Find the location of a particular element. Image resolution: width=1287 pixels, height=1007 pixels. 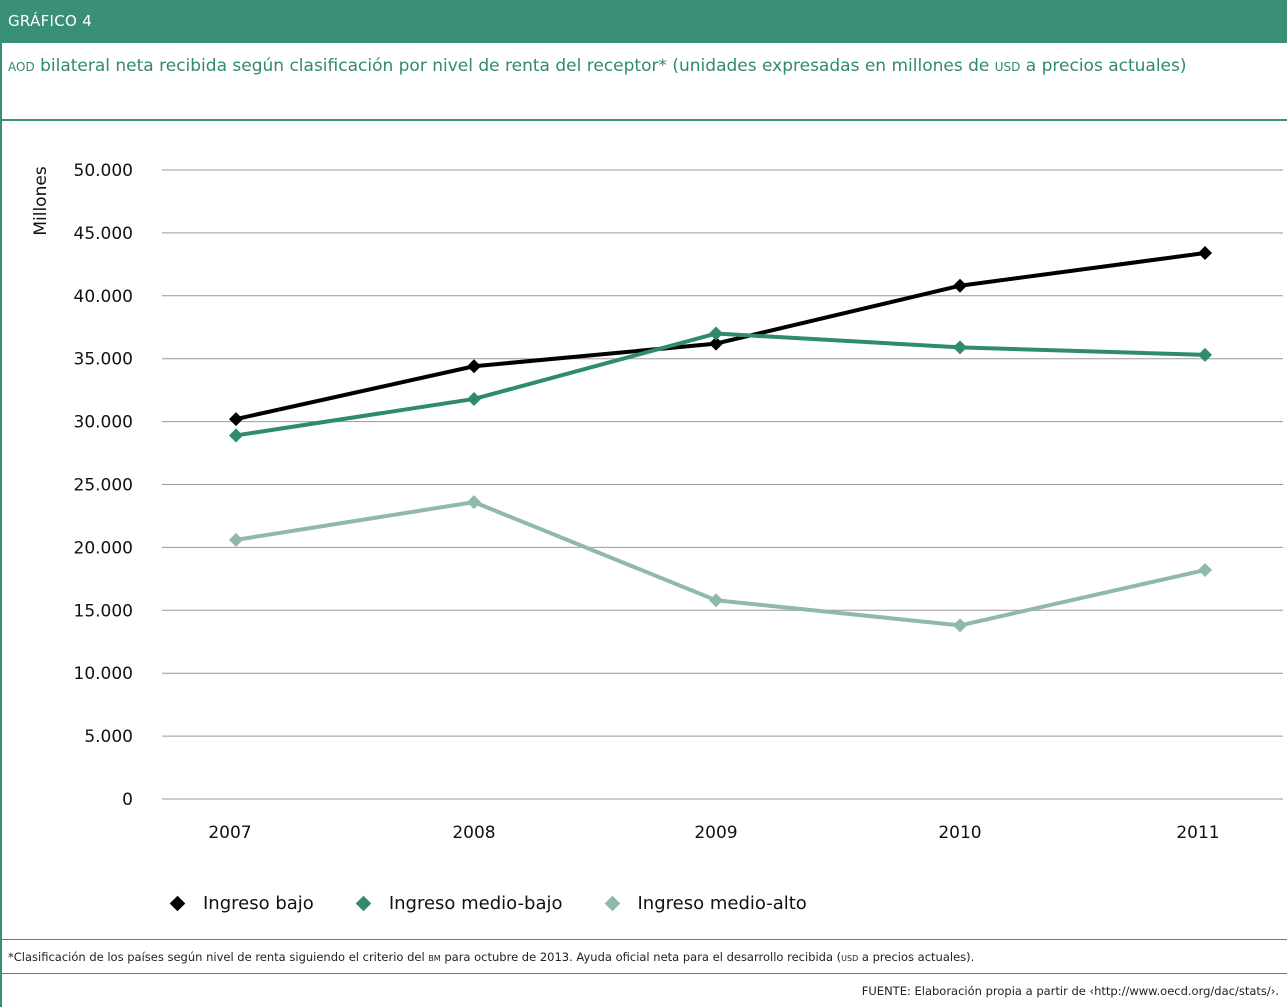

y-tick-label: 25.000 is located at coordinates (103, 486).